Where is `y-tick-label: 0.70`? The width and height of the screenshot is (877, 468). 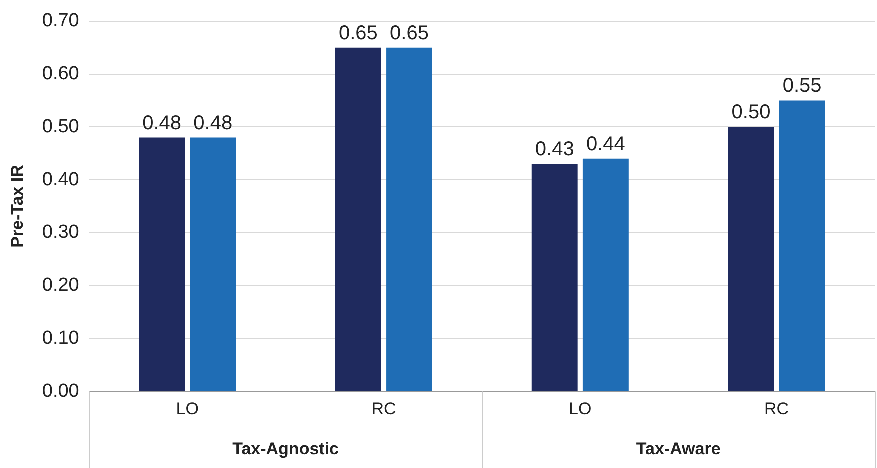
y-tick-label: 0.70 is located at coordinates (61, 21).